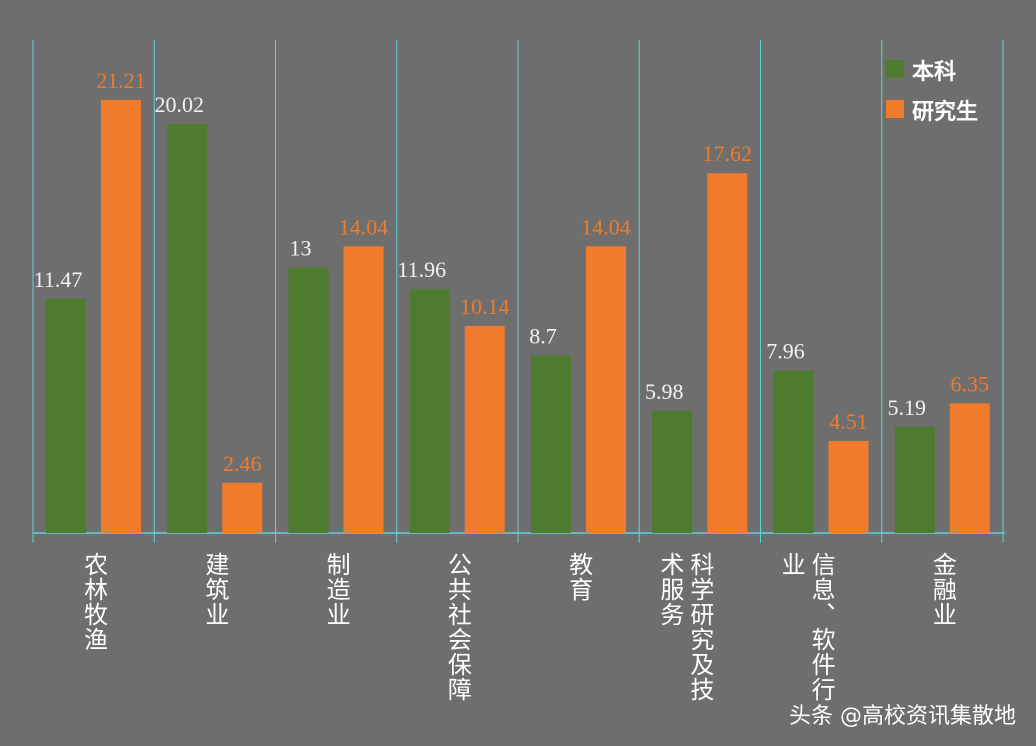 Image resolution: width=1036 pixels, height=746 pixels. What do you see at coordinates (728, 153) in the screenshot?
I see `value-label: 17.62` at bounding box center [728, 153].